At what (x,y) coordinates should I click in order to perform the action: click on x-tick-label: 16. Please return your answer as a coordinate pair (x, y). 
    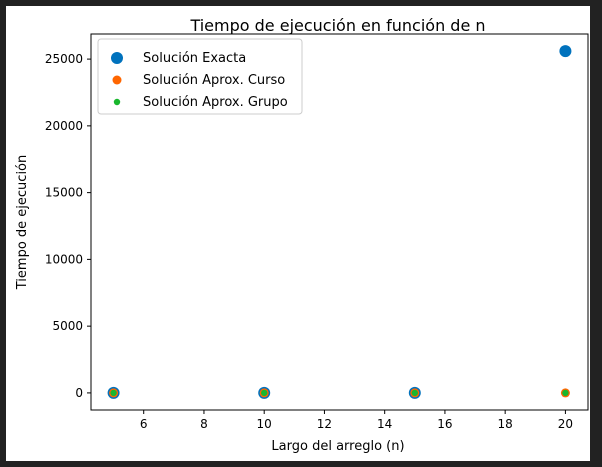
    Looking at the image, I should click on (444, 424).